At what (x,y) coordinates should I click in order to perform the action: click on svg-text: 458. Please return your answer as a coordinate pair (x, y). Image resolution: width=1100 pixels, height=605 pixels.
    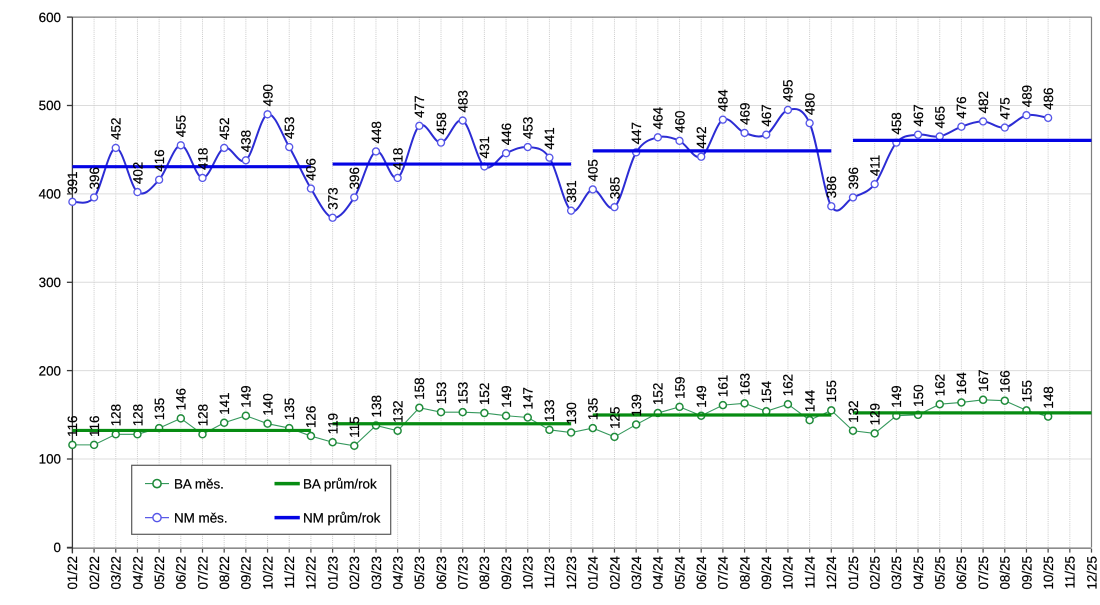
    Looking at the image, I should click on (441, 123).